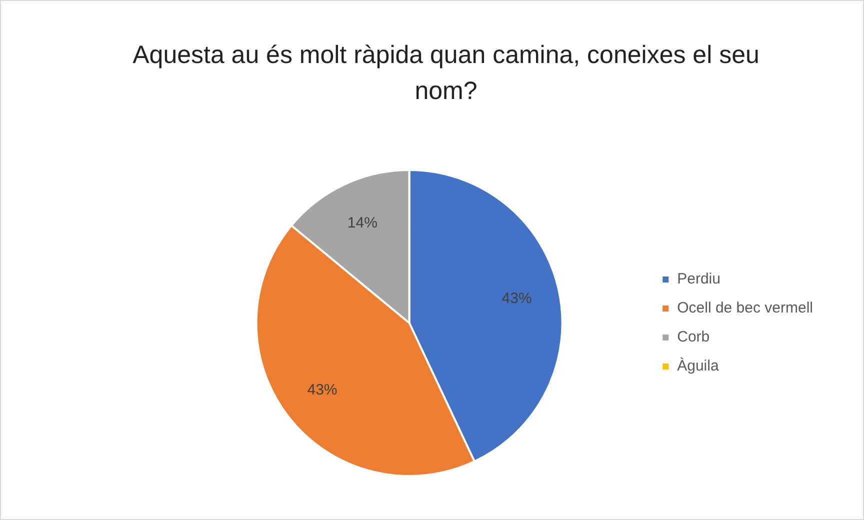  I want to click on data-label: 14%, so click(362, 223).